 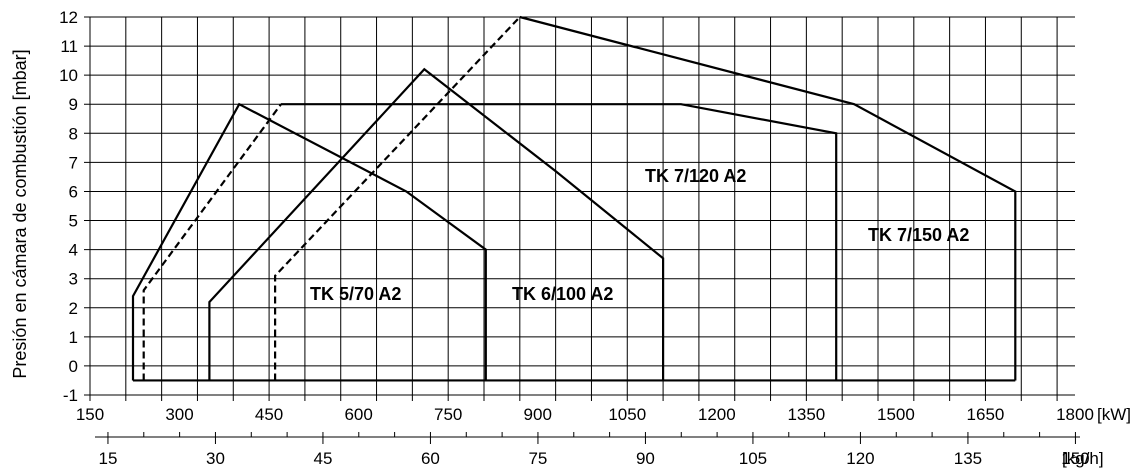 What do you see at coordinates (806, 414) in the screenshot?
I see `x-tick-label: 1350` at bounding box center [806, 414].